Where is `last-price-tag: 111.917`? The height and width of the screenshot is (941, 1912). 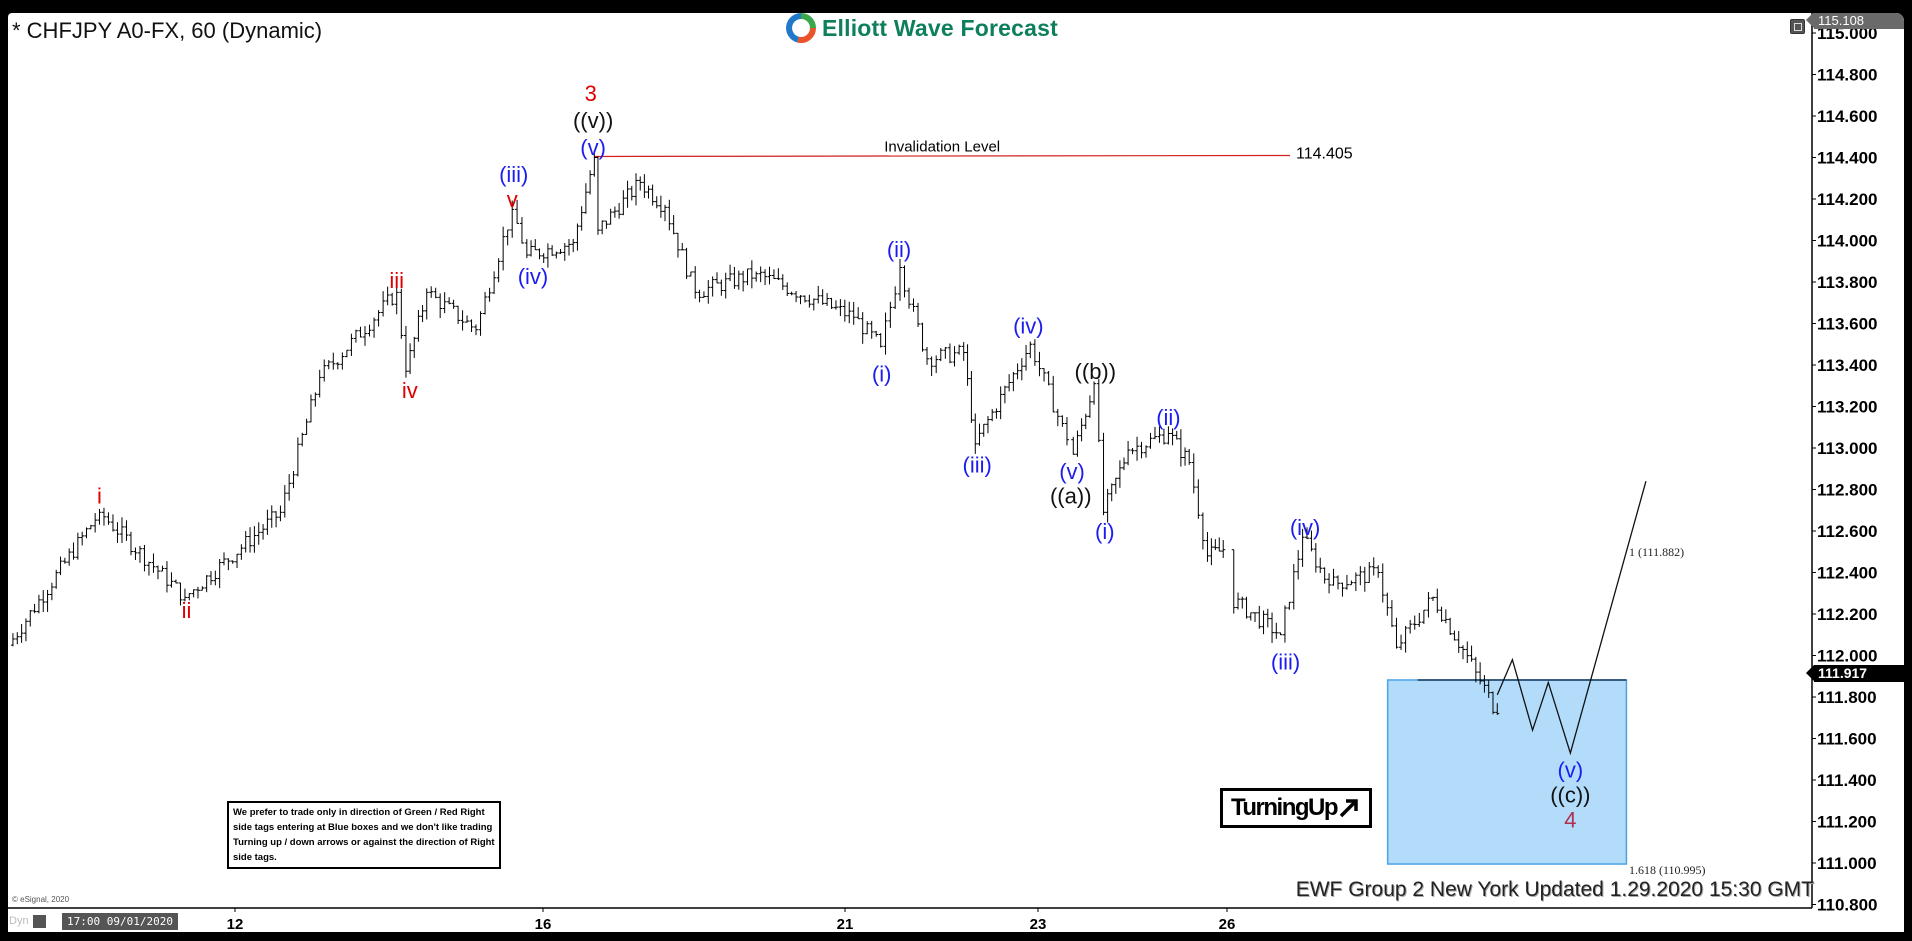
last-price-tag: 111.917 is located at coordinates (1855, 673).